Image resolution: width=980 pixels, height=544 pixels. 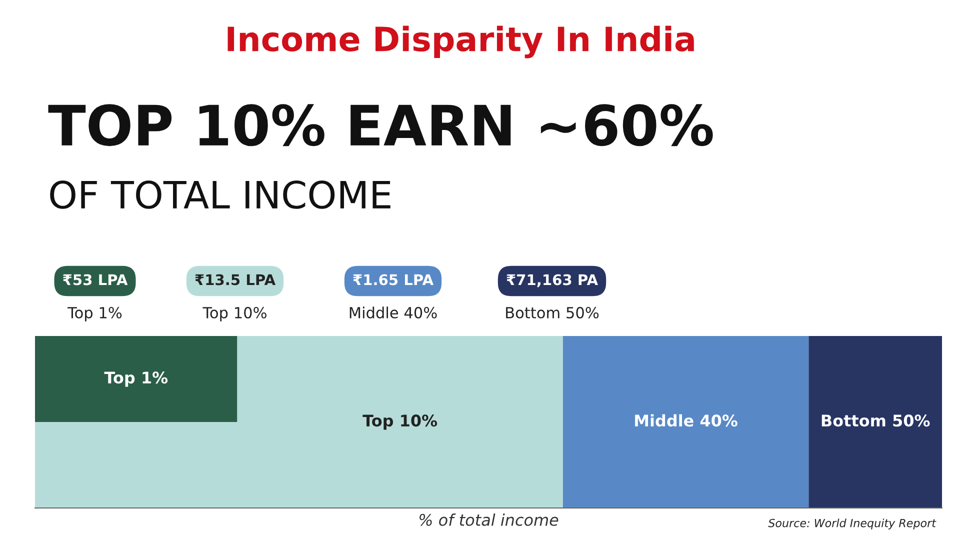 I want to click on series-label: Middle 40%, so click(x=686, y=420).